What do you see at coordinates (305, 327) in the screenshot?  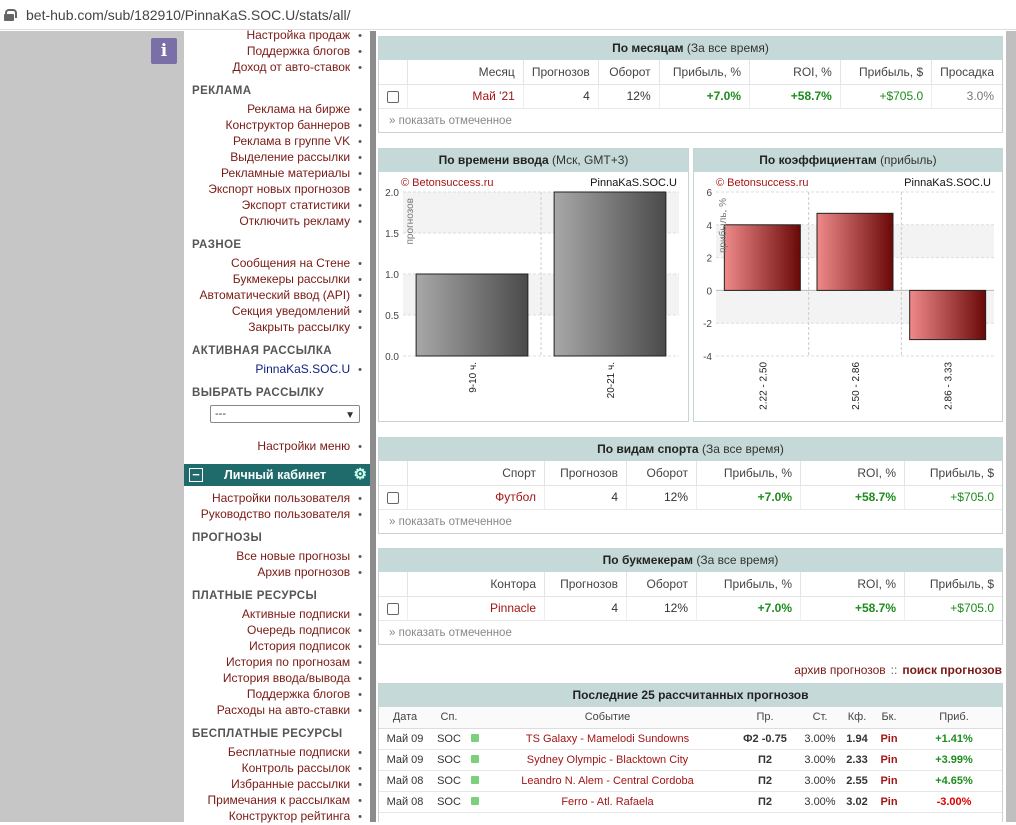 I see `sidebar-item: Закрыть рассылку` at bounding box center [305, 327].